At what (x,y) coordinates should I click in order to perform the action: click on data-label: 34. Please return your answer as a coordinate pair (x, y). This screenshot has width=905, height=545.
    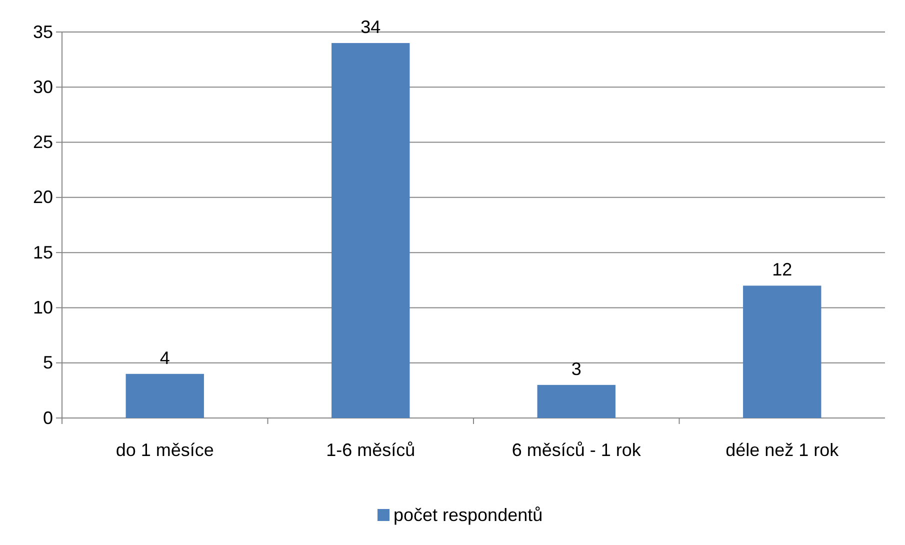
    Looking at the image, I should click on (370, 27).